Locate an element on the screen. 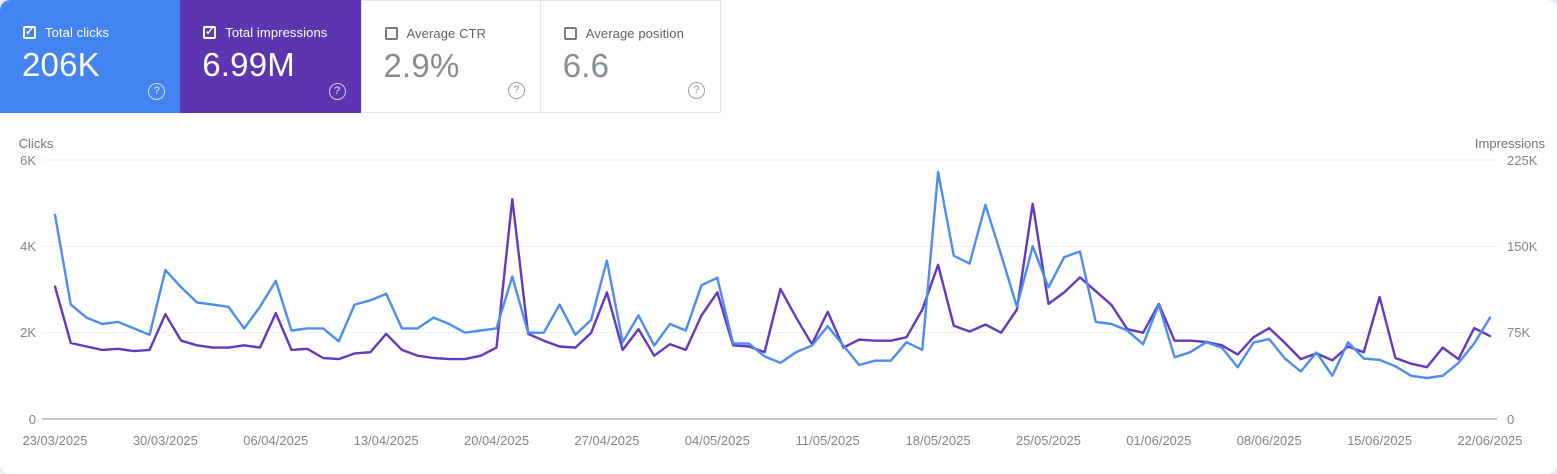  card-average-position-label: Average position is located at coordinates (634, 33).